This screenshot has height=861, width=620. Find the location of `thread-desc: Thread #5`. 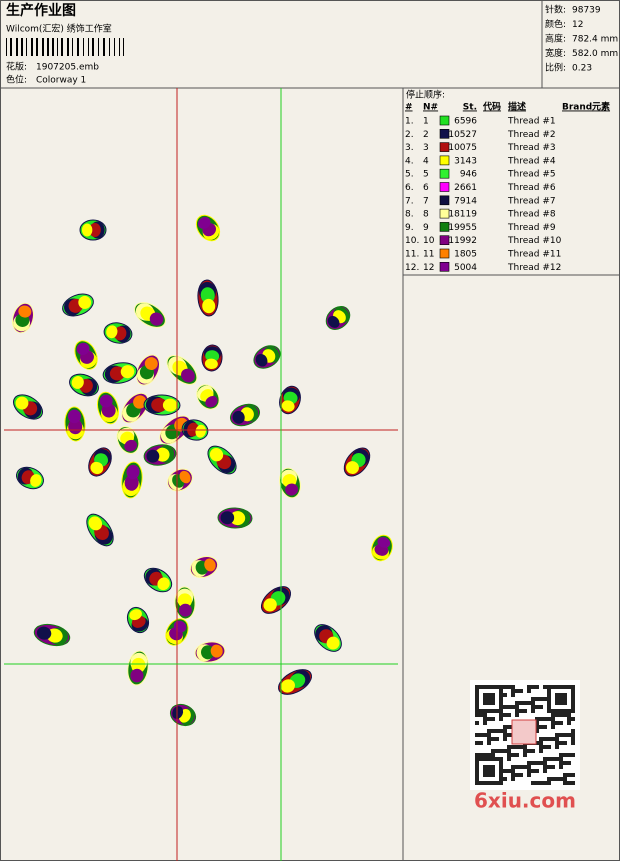

thread-desc: Thread #5 is located at coordinates (531, 175).